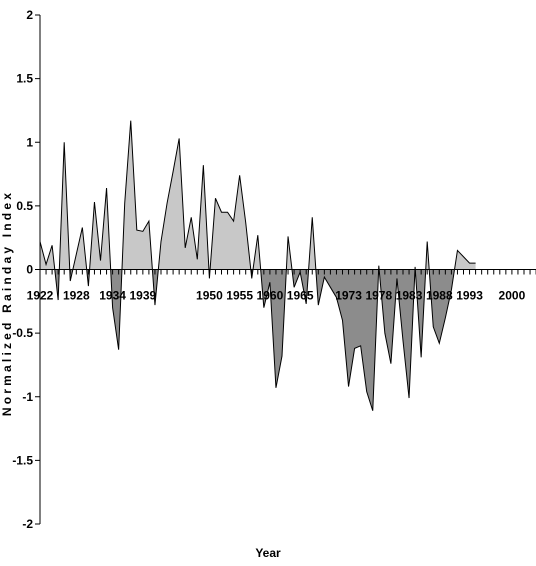 Image resolution: width=536 pixels, height=566 pixels. Describe the element at coordinates (29, 270) in the screenshot. I see `y-tick-label: 0` at that location.